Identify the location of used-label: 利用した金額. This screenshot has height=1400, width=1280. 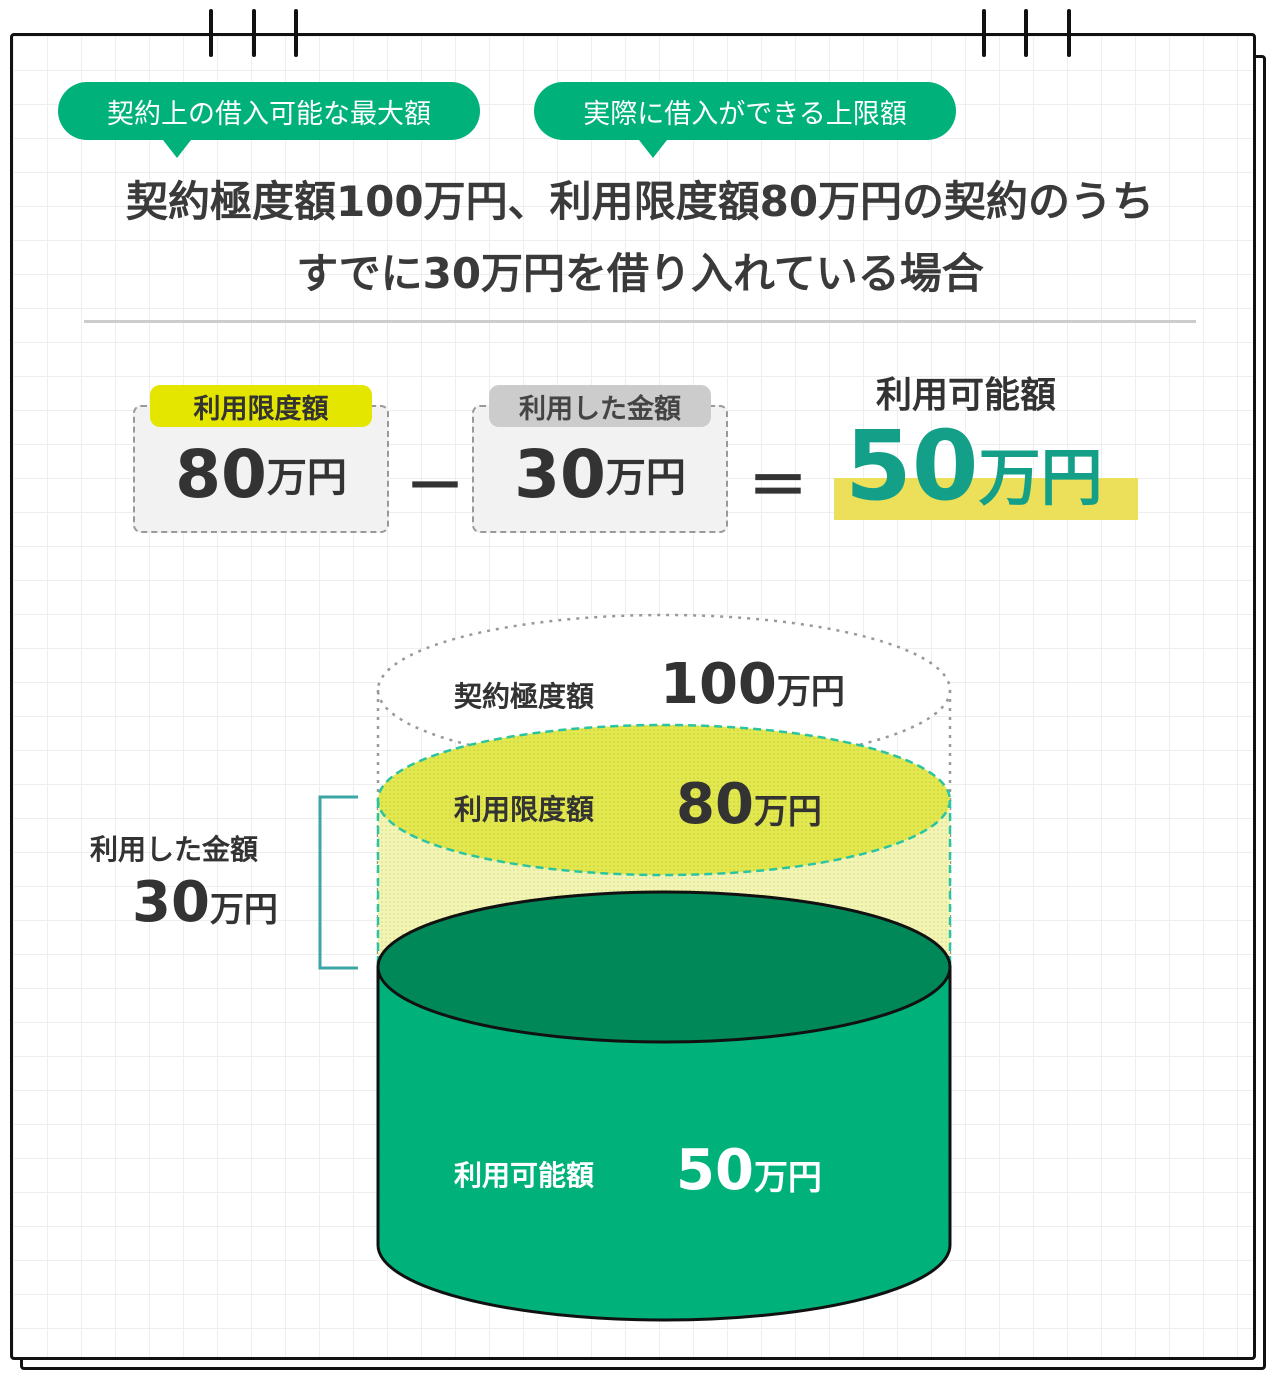
(174, 849).